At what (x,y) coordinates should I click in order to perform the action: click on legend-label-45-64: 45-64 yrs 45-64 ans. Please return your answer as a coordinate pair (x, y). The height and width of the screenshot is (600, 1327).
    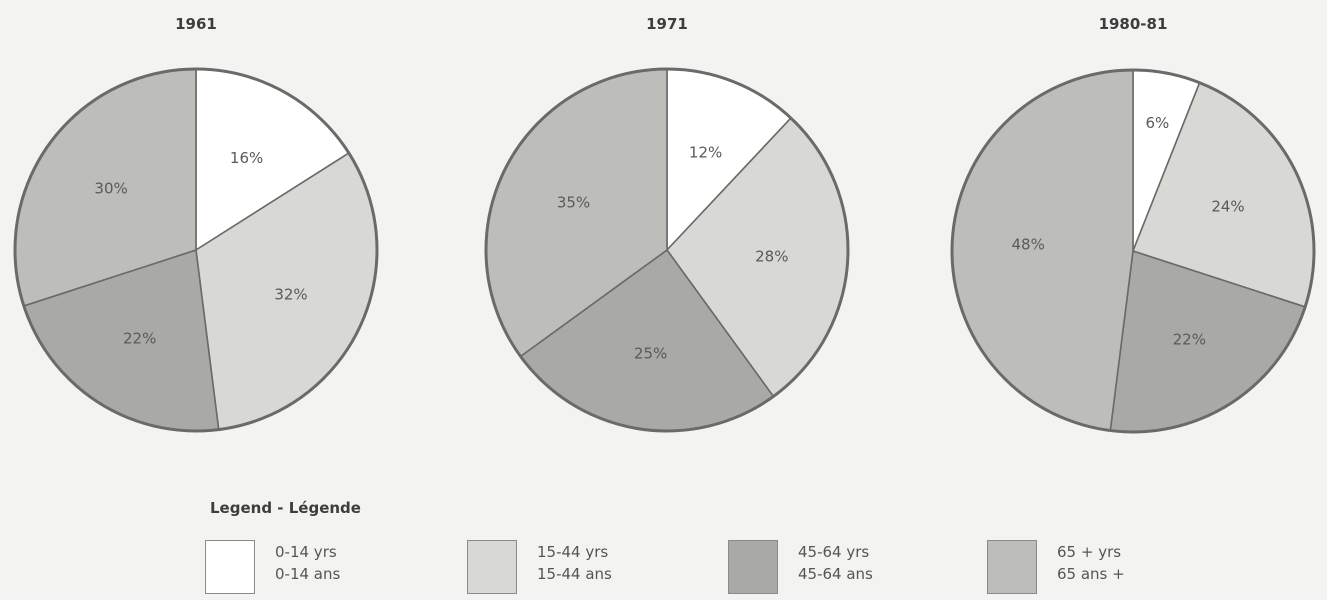
    Looking at the image, I should click on (835, 563).